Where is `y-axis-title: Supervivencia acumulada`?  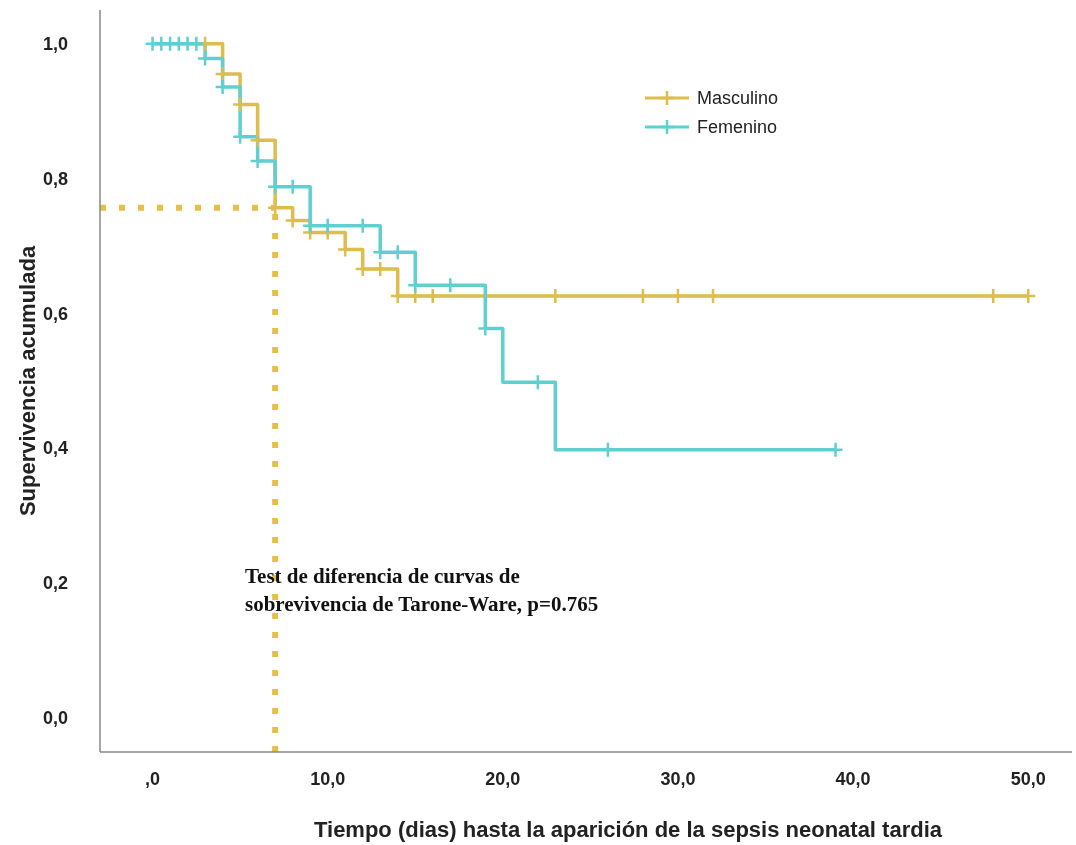 y-axis-title: Supervivencia acumulada is located at coordinates (27, 381).